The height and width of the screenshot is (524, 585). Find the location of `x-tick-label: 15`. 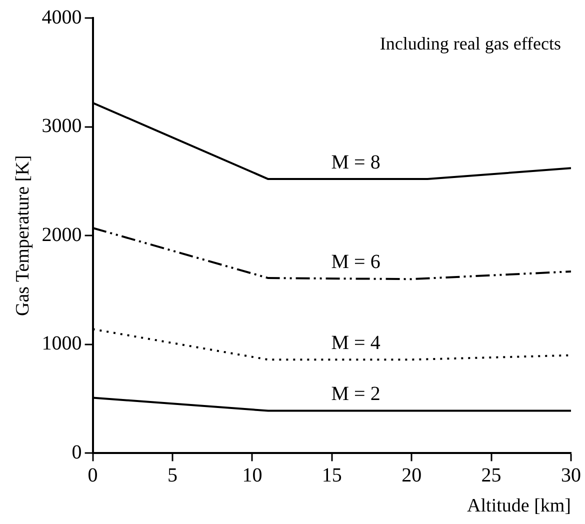

x-tick-label: 15 is located at coordinates (332, 475).